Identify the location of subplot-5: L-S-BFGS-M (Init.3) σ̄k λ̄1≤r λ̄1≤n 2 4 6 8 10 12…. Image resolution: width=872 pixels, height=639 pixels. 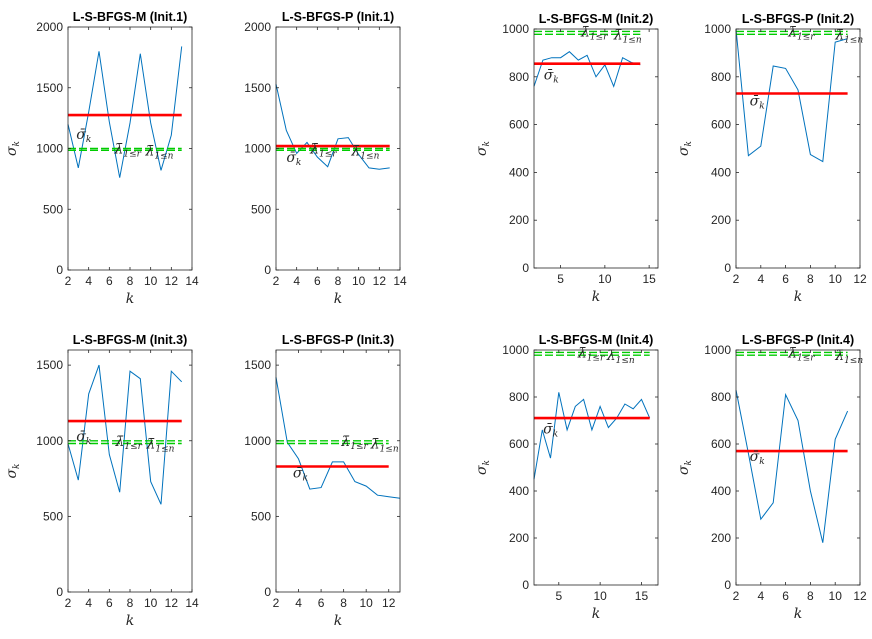
(101, 481).